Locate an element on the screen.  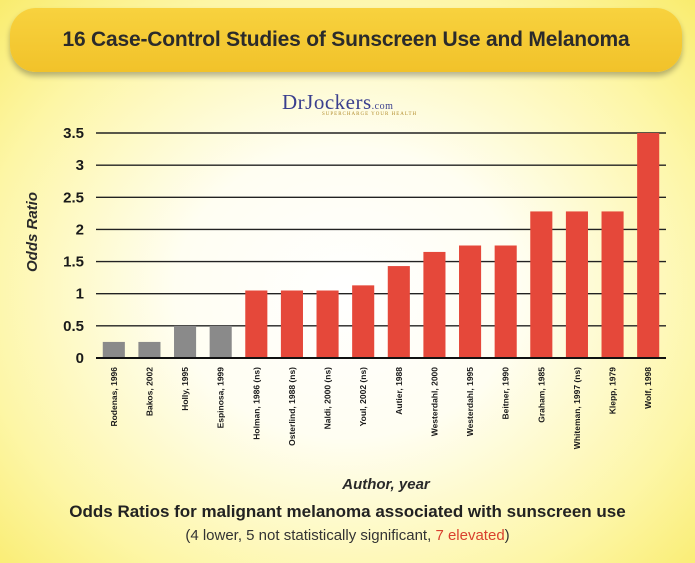
y-tick-label: 2 is located at coordinates (80, 229).